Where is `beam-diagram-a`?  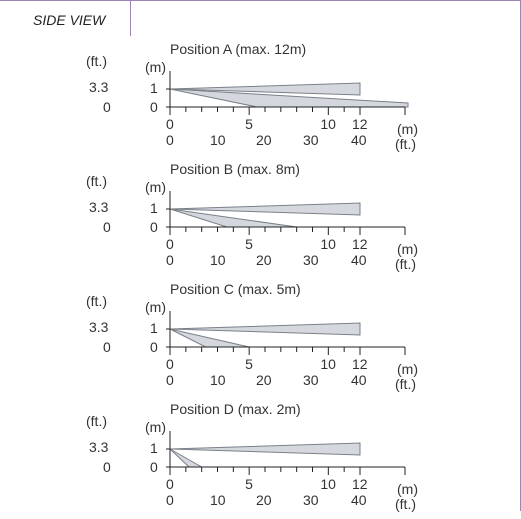
beam-diagram-a is located at coordinates (287, 93).